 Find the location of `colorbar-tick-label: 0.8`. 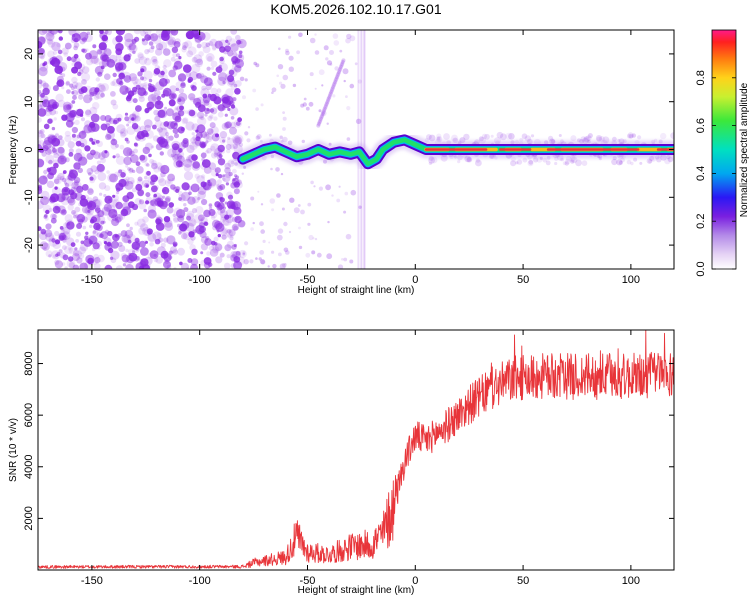

colorbar-tick-label: 0.8 is located at coordinates (701, 77).